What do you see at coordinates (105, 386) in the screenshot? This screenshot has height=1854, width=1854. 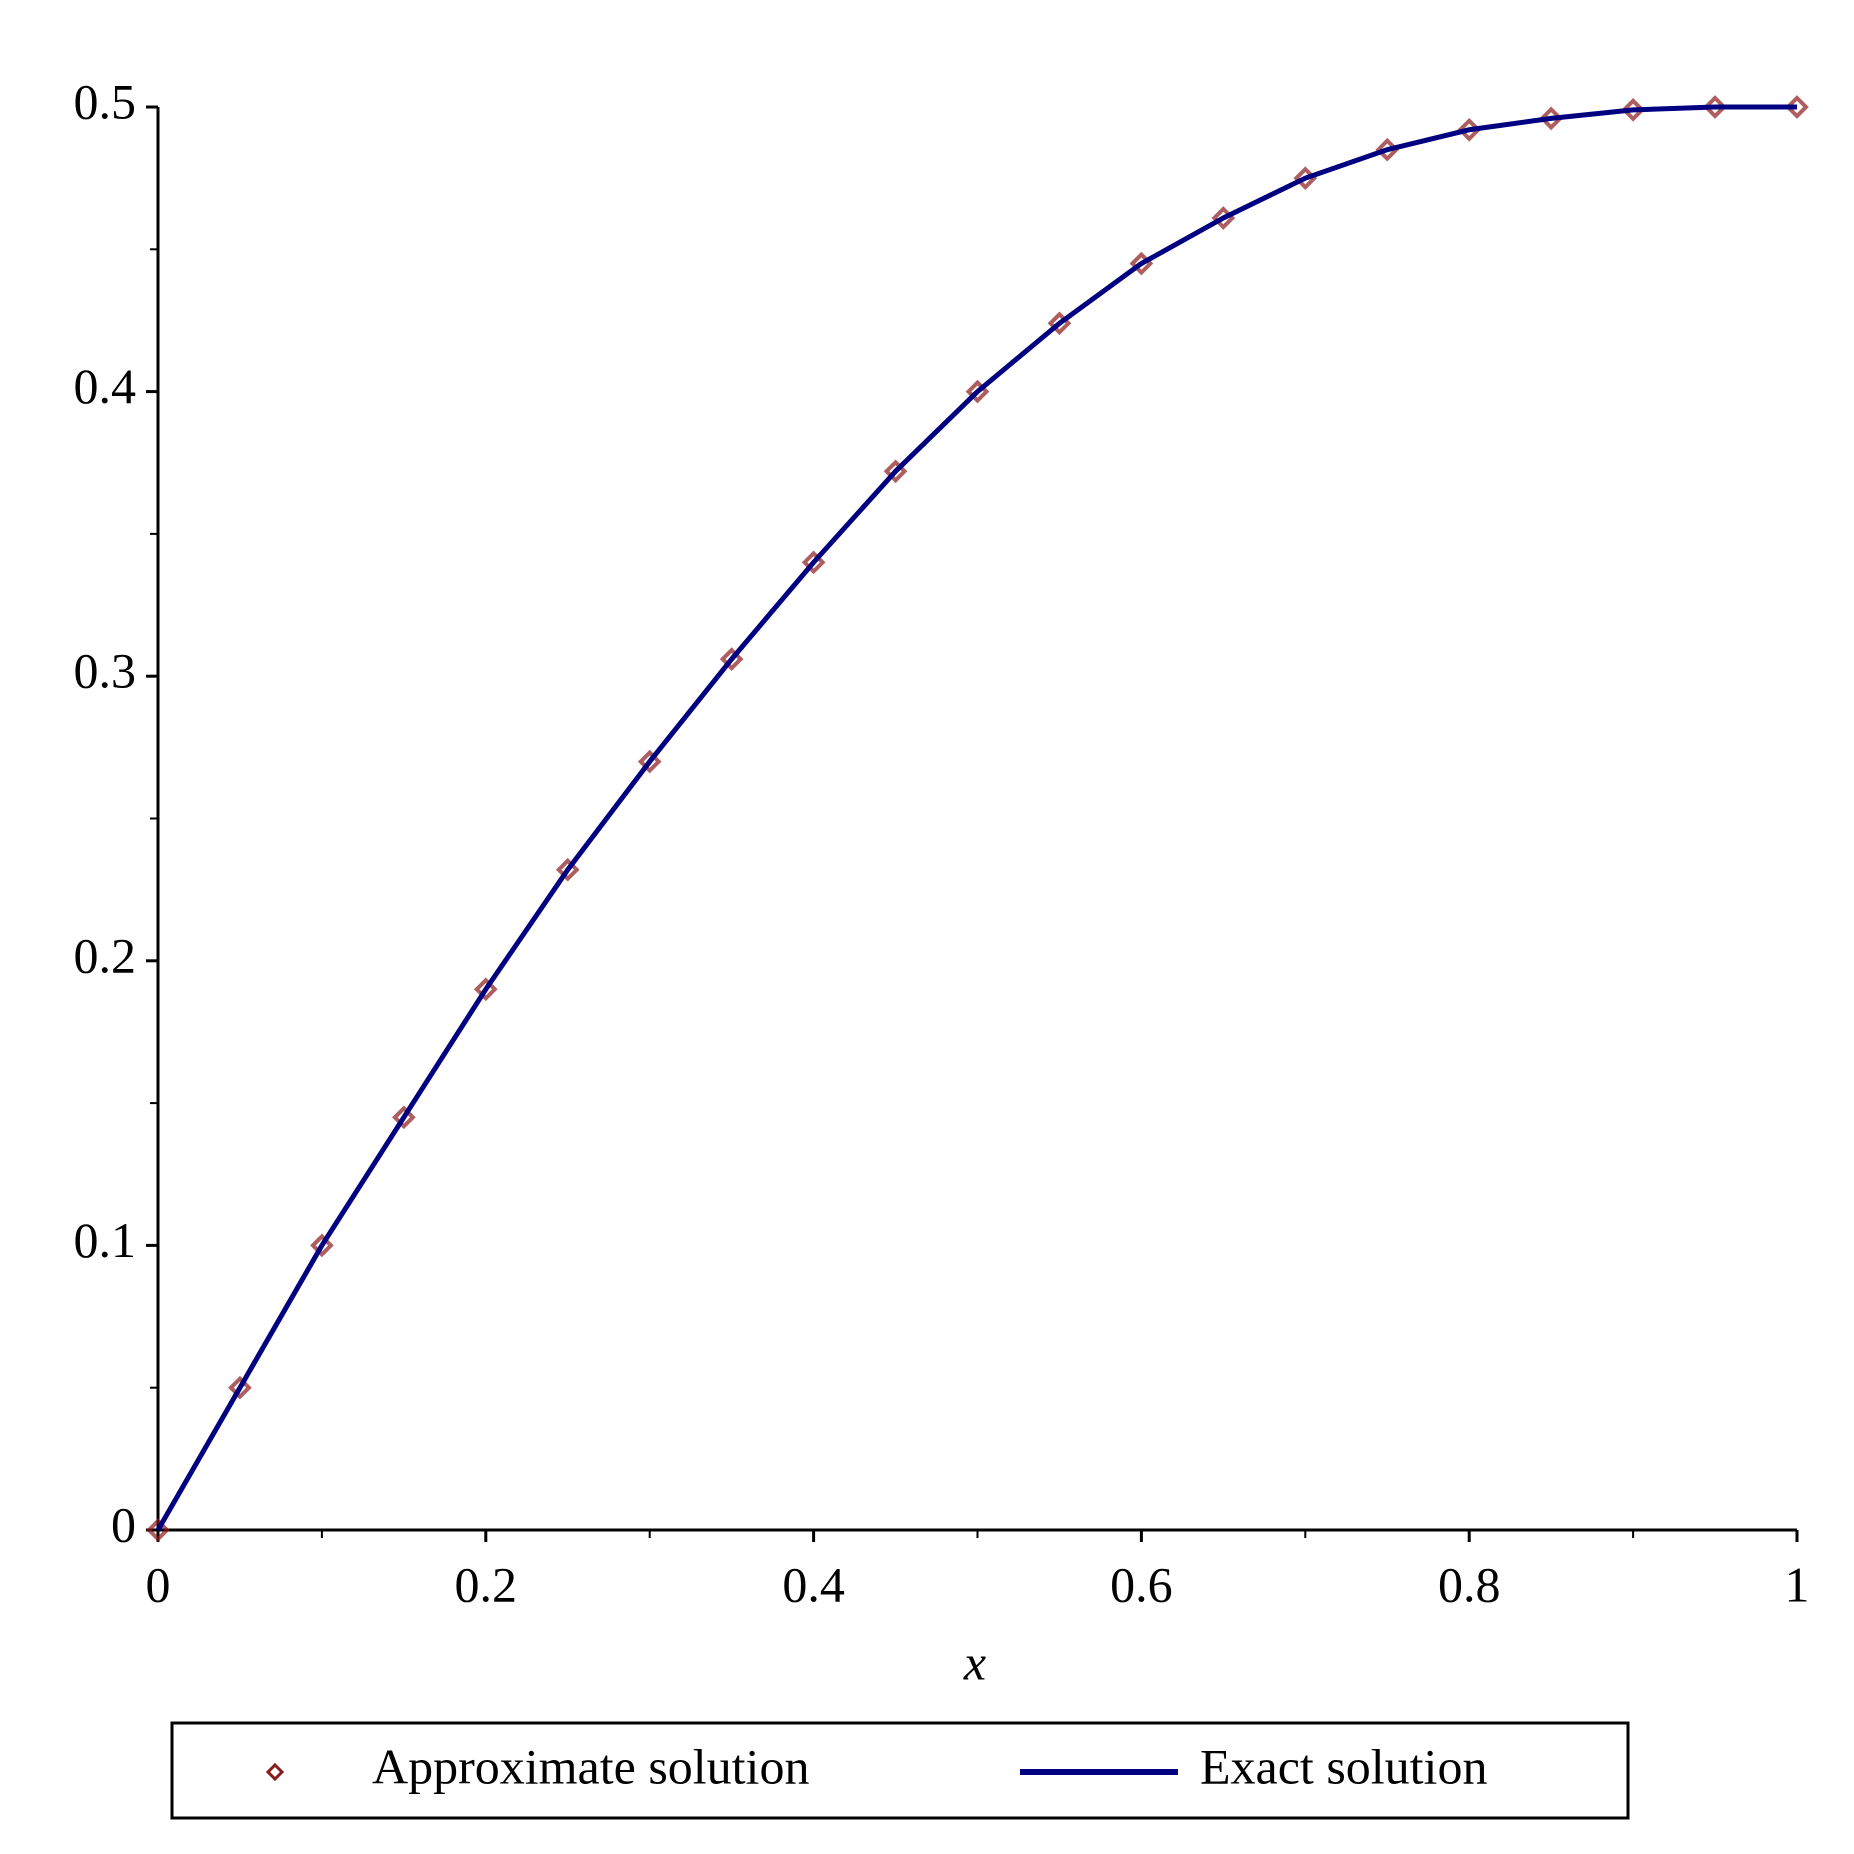 I see `y-tick-label: 0.4` at bounding box center [105, 386].